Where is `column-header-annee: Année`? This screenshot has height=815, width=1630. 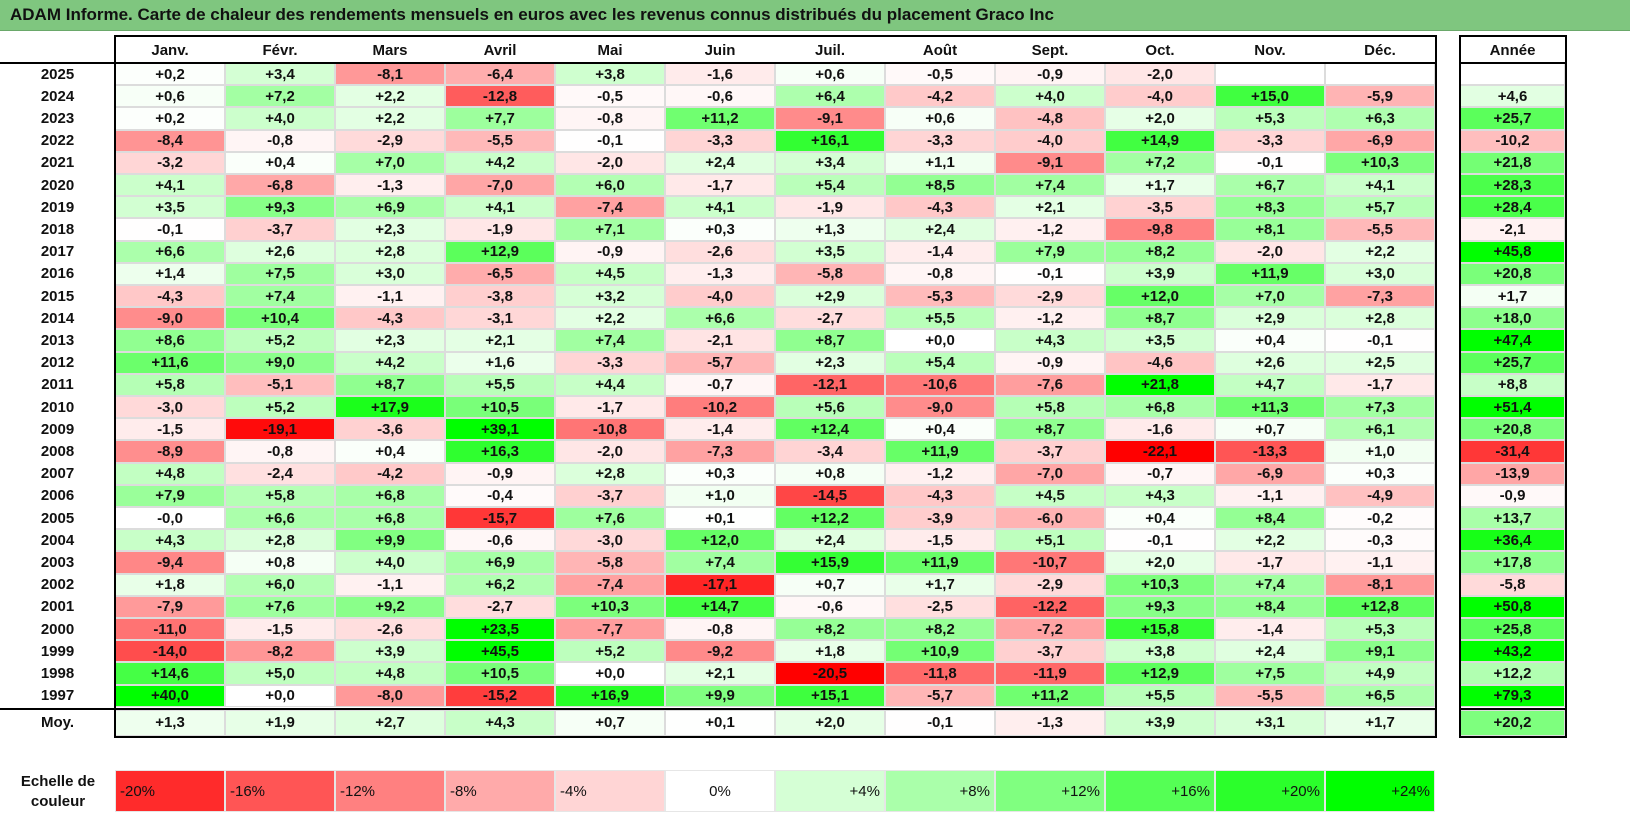
column-header-annee: Année is located at coordinates (1512, 50).